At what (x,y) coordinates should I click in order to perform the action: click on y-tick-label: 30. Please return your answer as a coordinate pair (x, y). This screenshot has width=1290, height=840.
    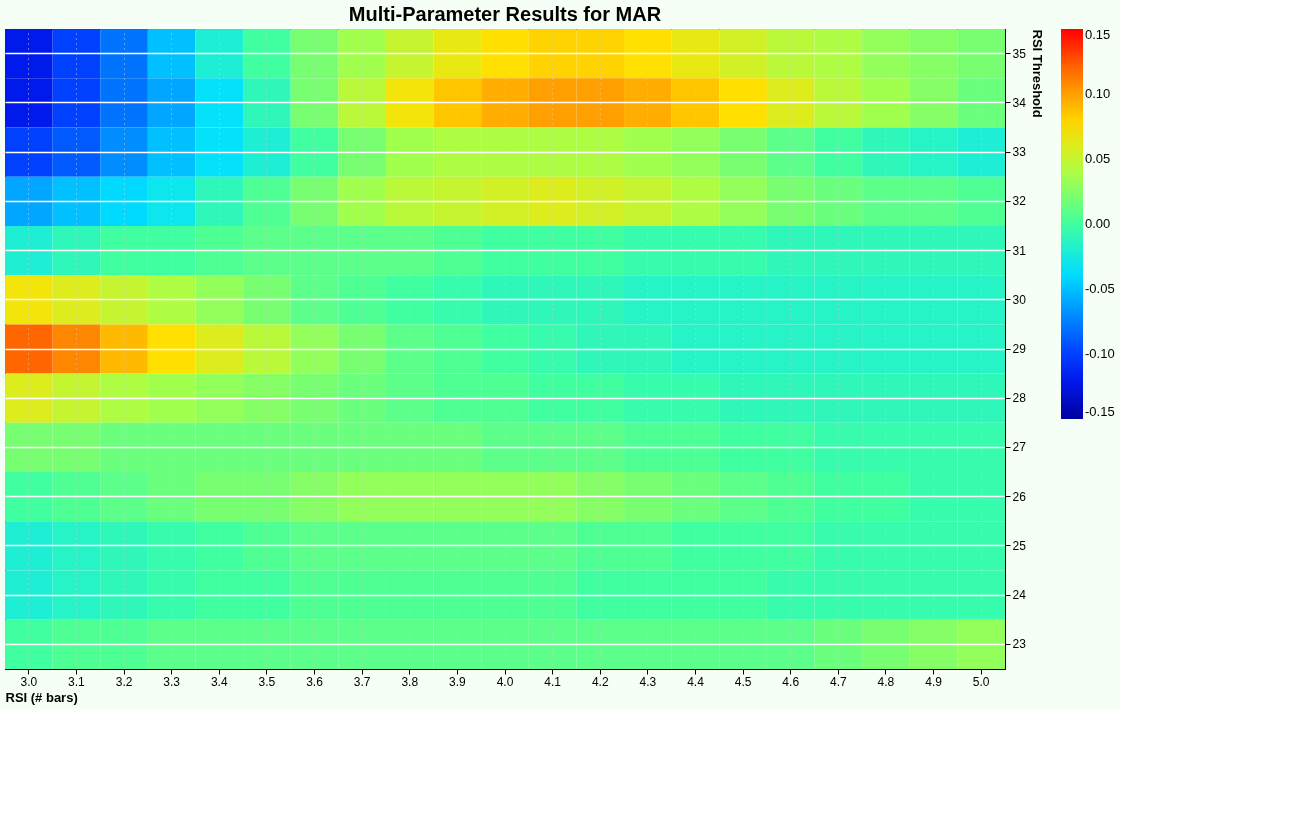
    Looking at the image, I should click on (1019, 299).